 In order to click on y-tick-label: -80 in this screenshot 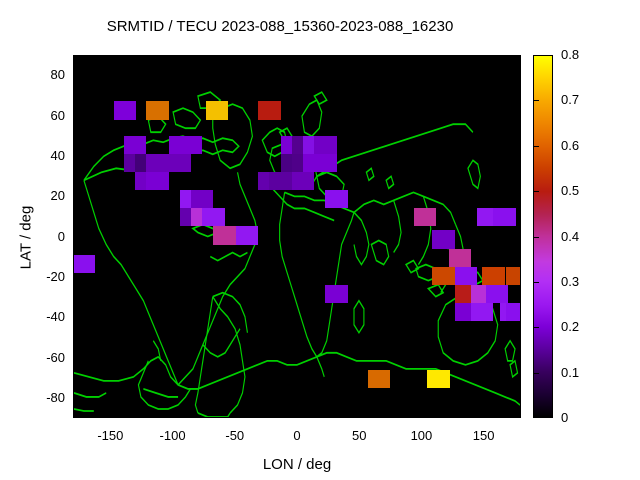, I will do `click(55, 397)`.